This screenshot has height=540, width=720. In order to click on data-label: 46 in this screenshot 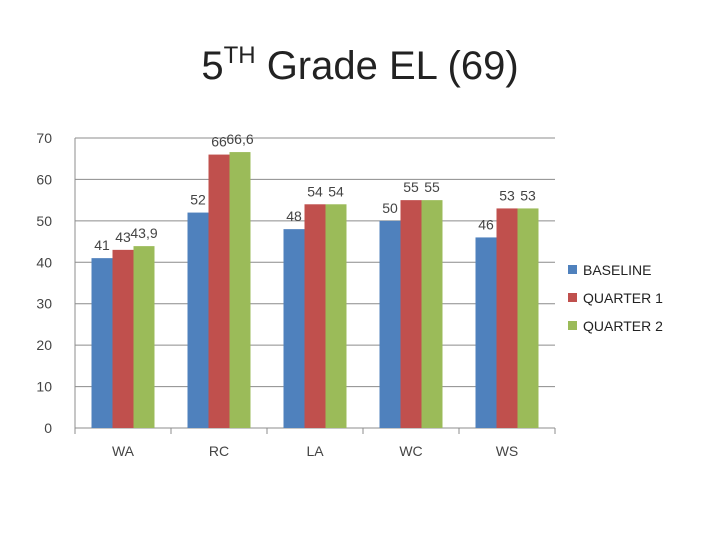, I will do `click(486, 224)`.